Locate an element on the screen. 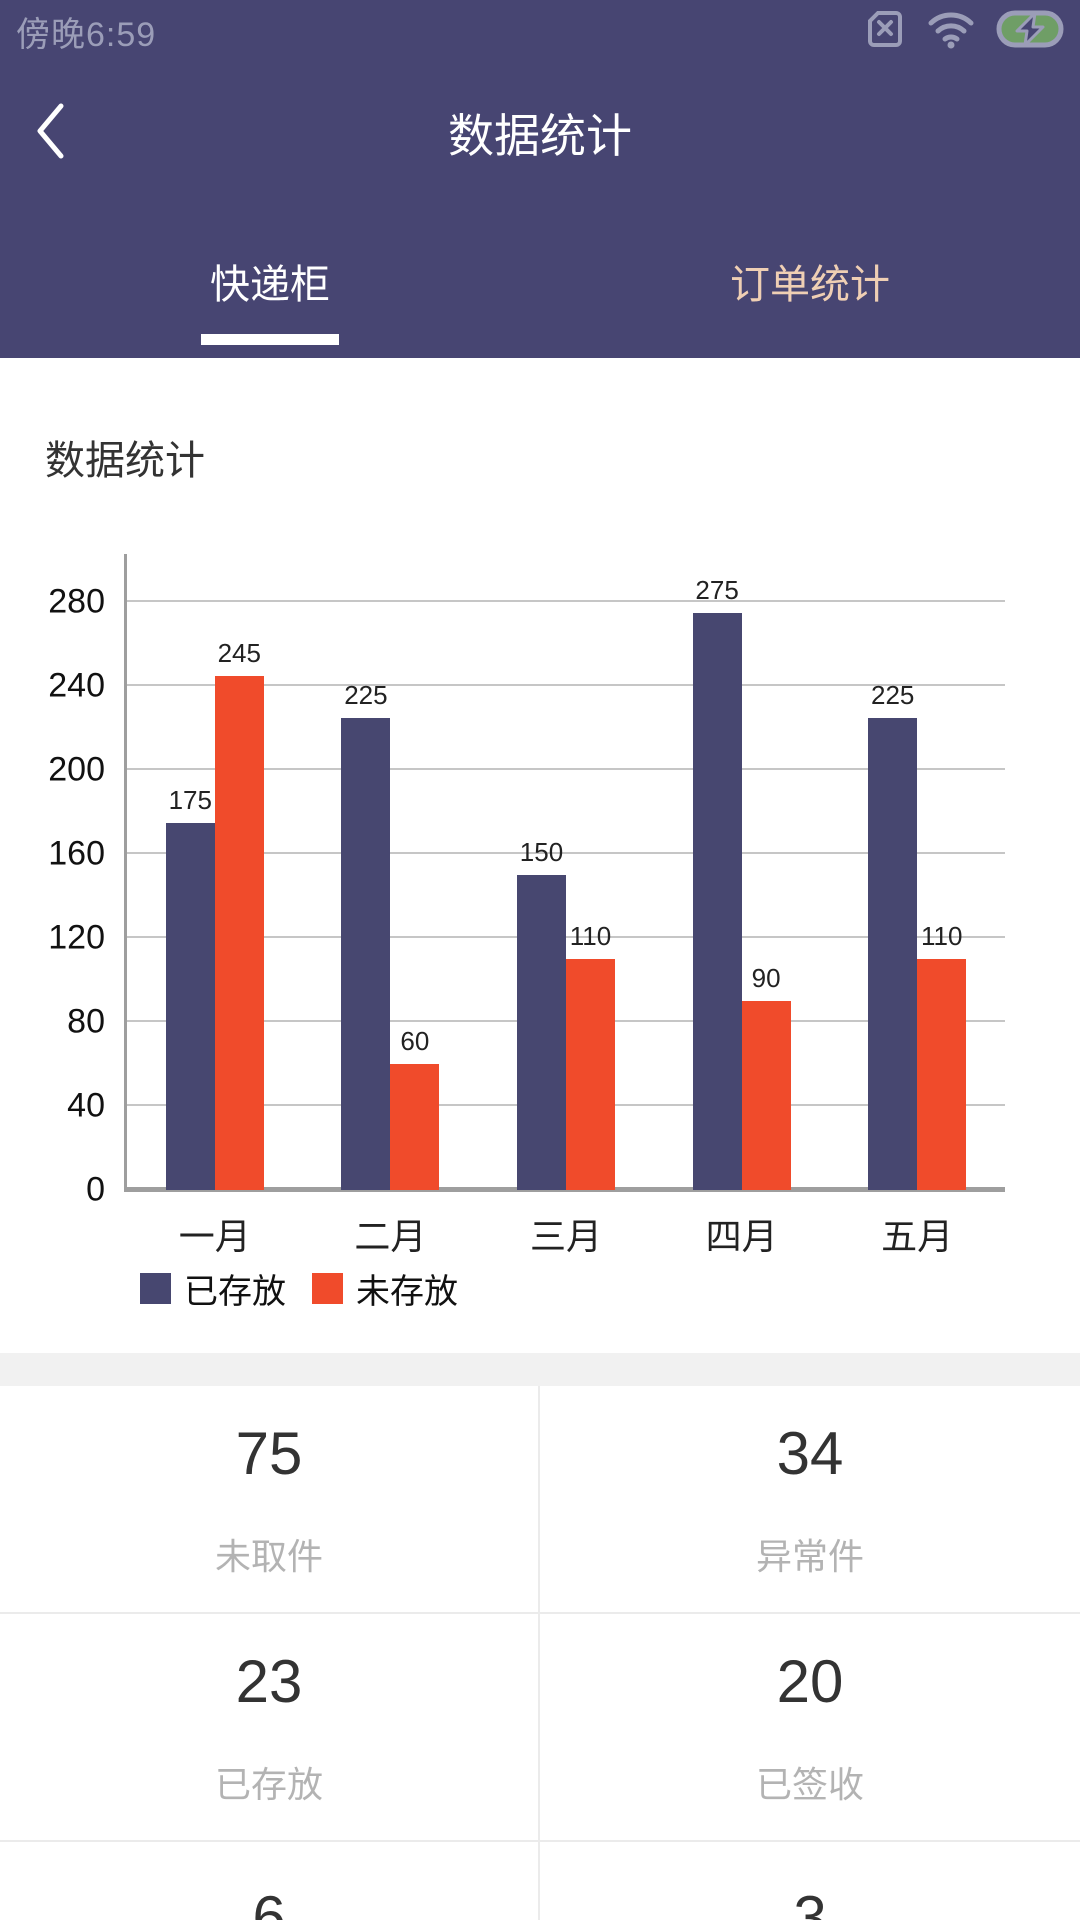 The height and width of the screenshot is (1920, 1080). chart-legend: 已存放 未存放 is located at coordinates (610, 1288).